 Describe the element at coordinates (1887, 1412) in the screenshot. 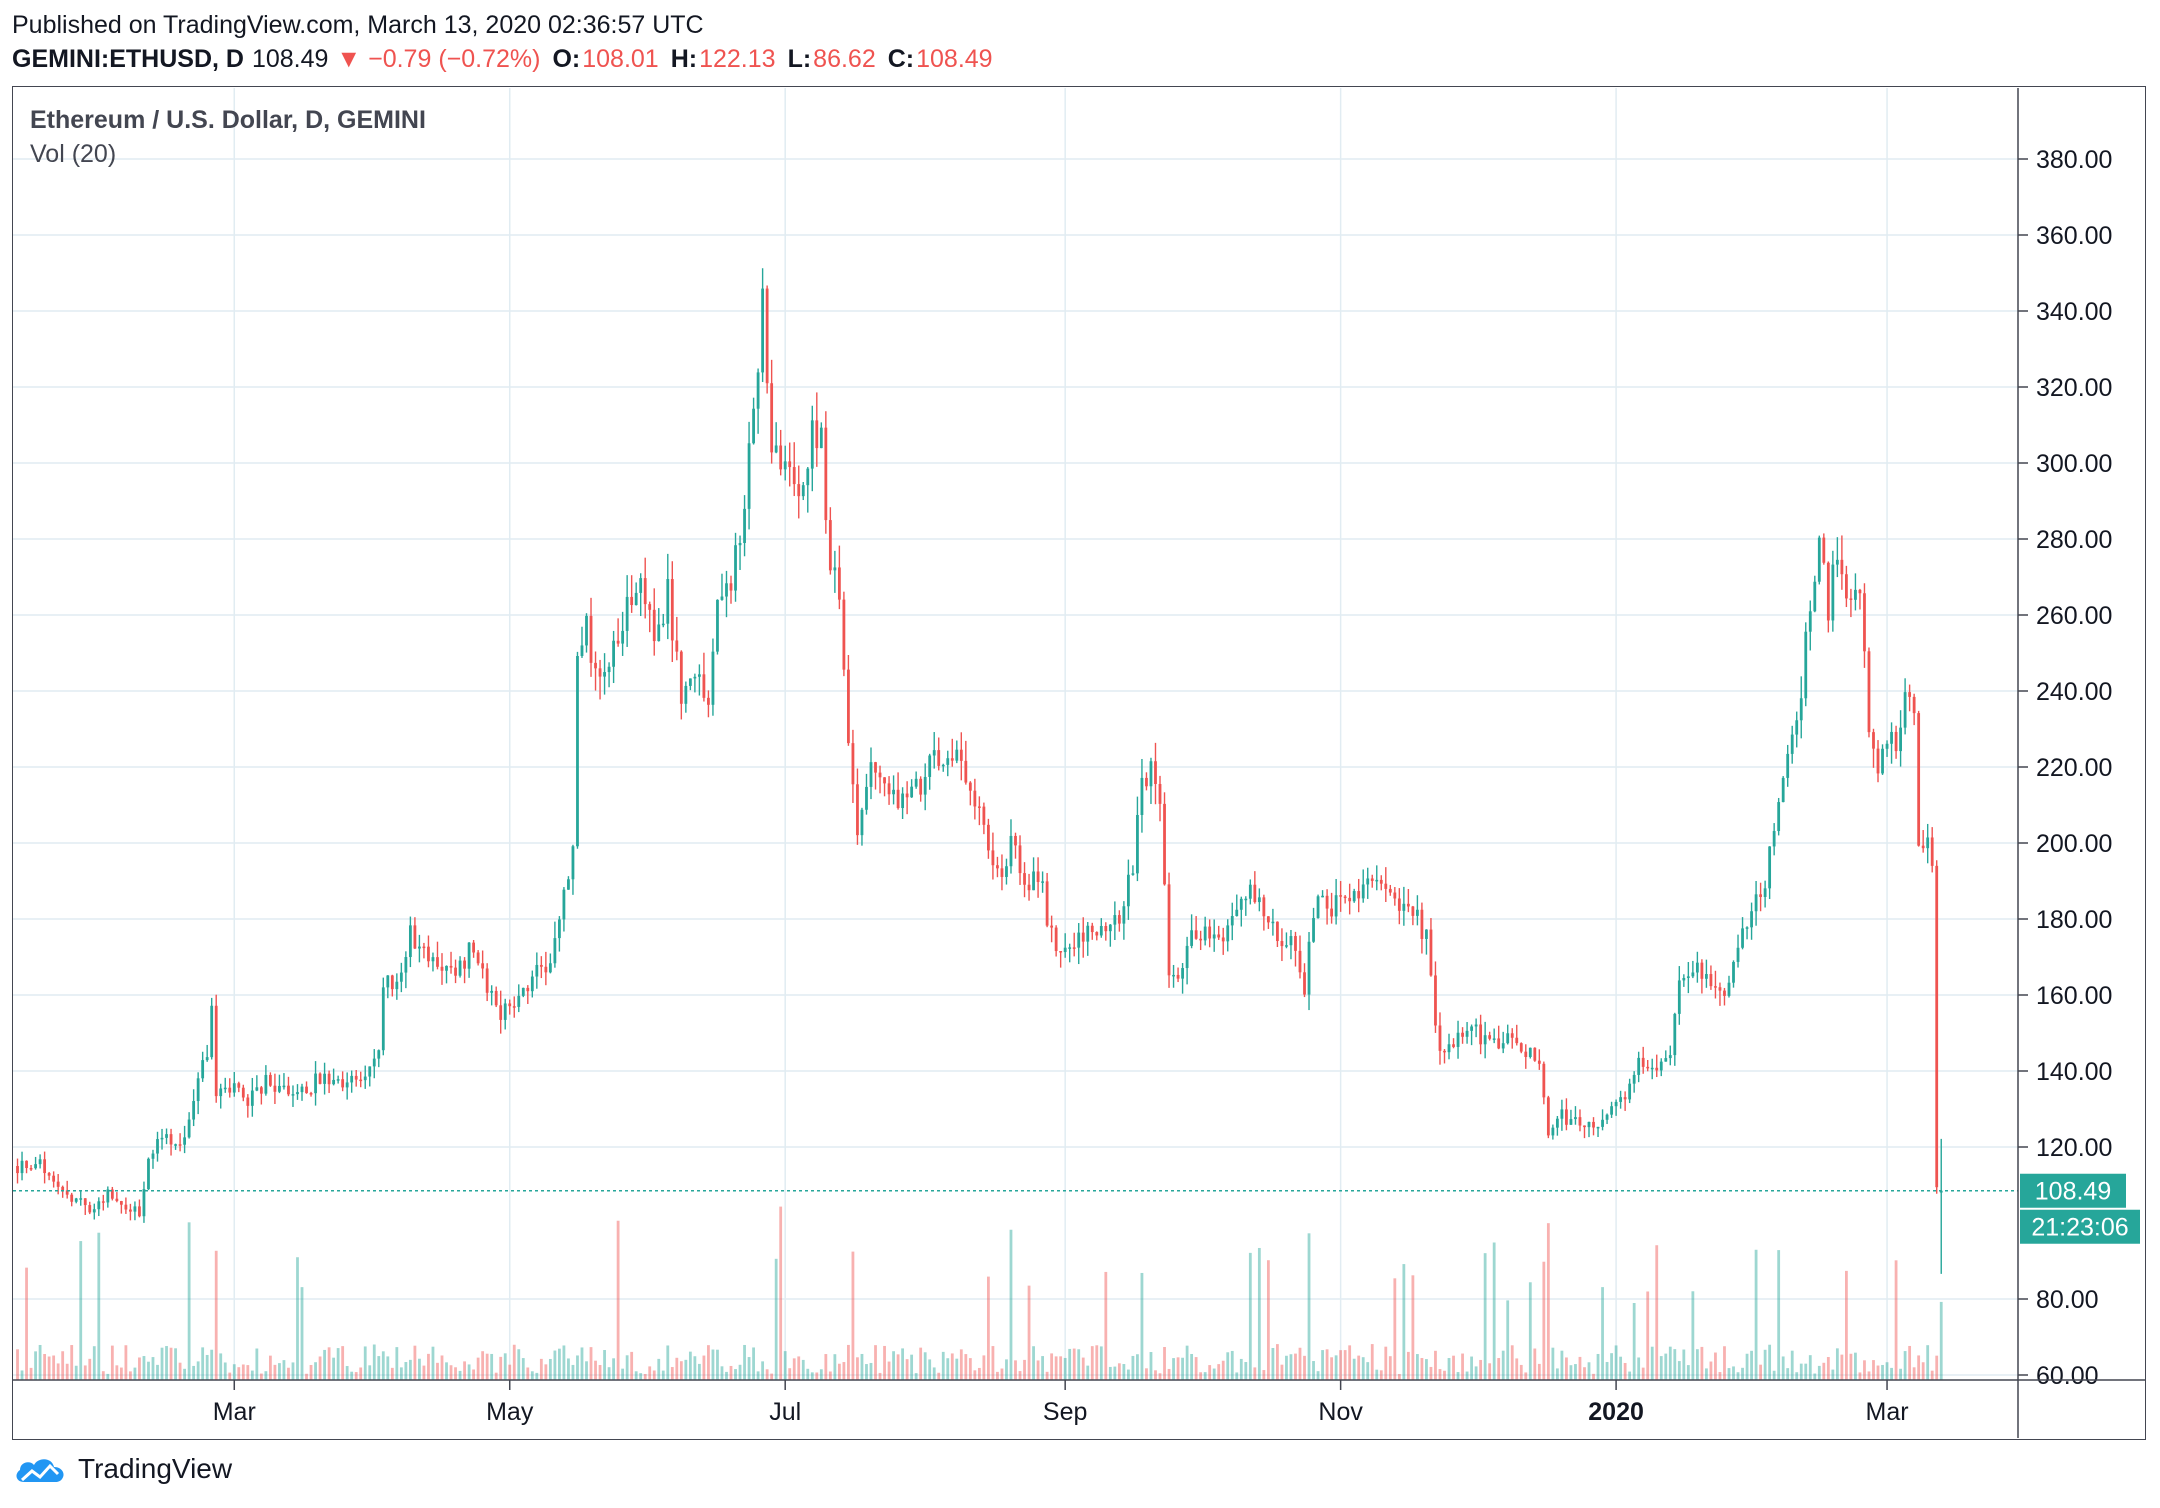

I see `time-axis-label: Mar` at that location.